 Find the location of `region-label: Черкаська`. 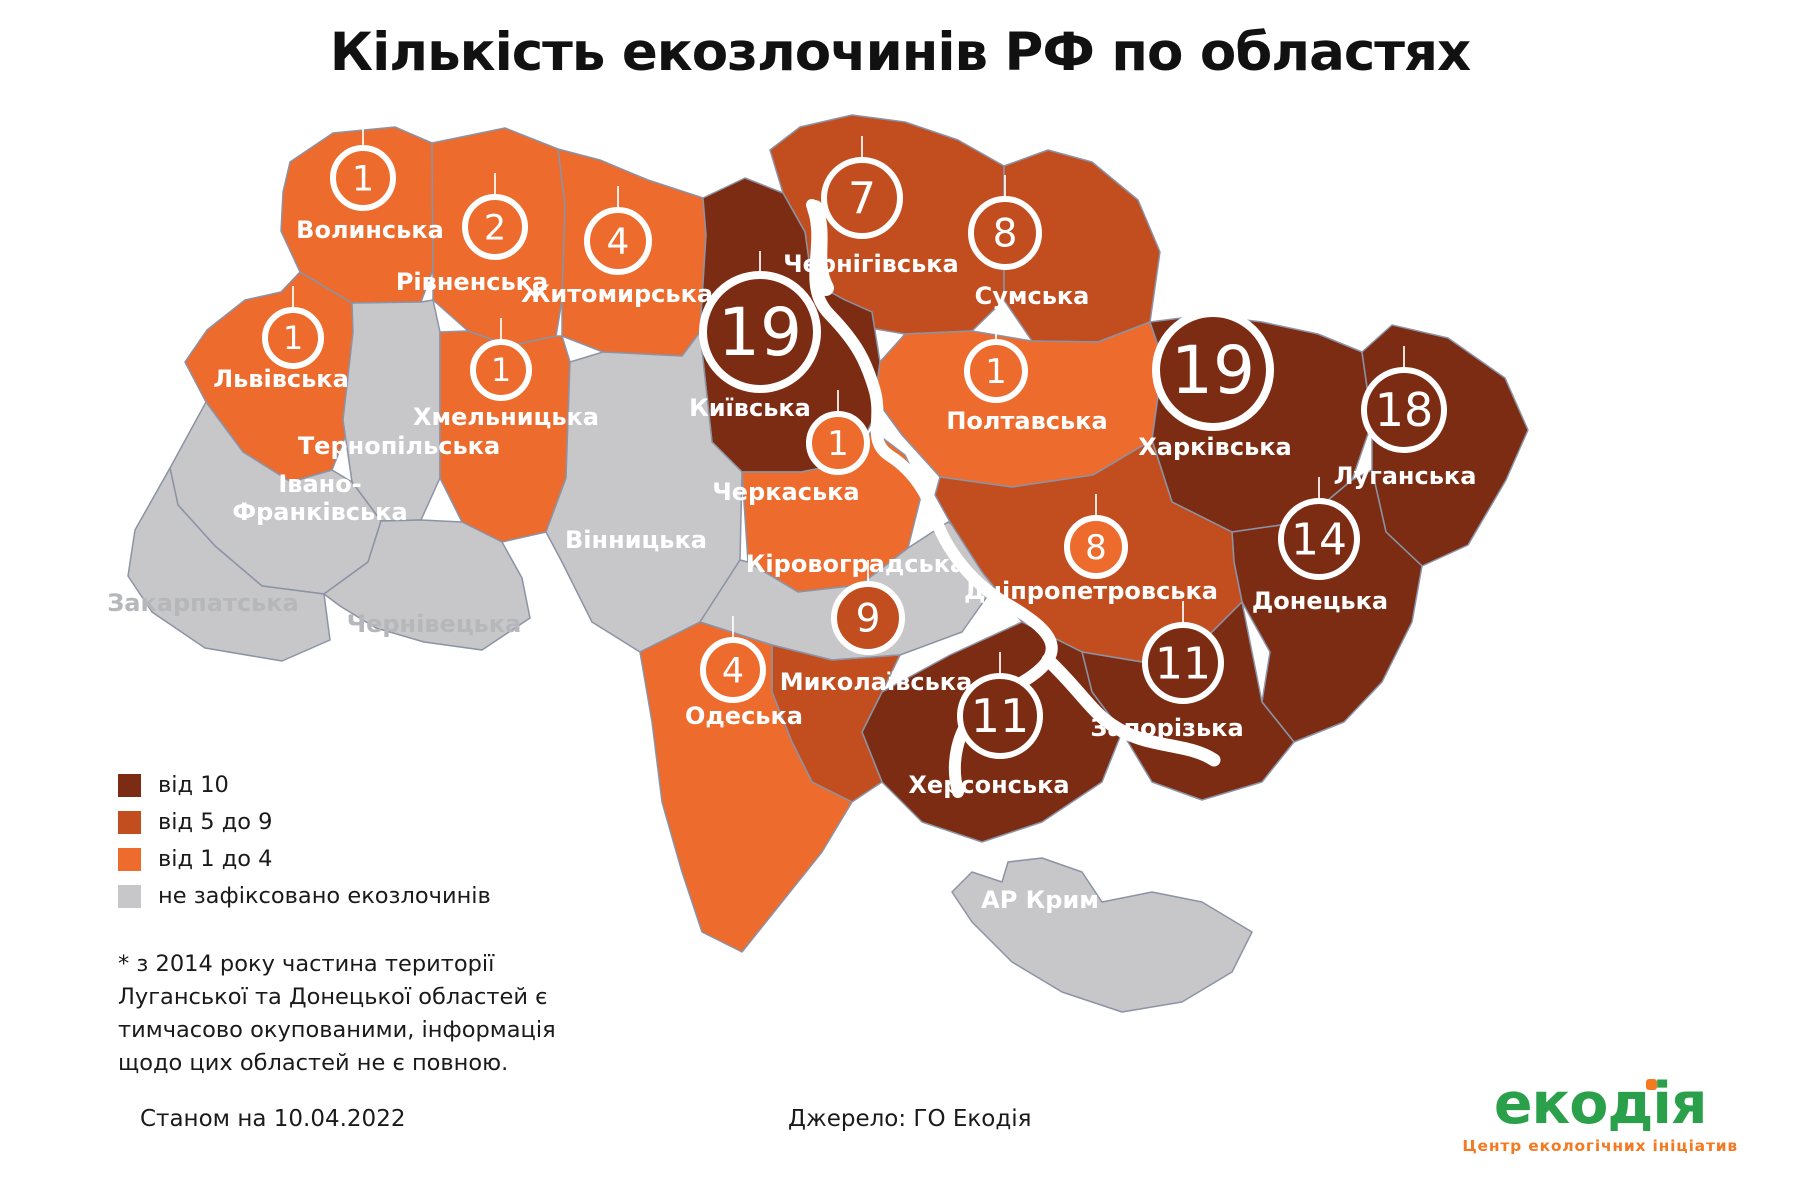

region-label: Черкаська is located at coordinates (785, 492).